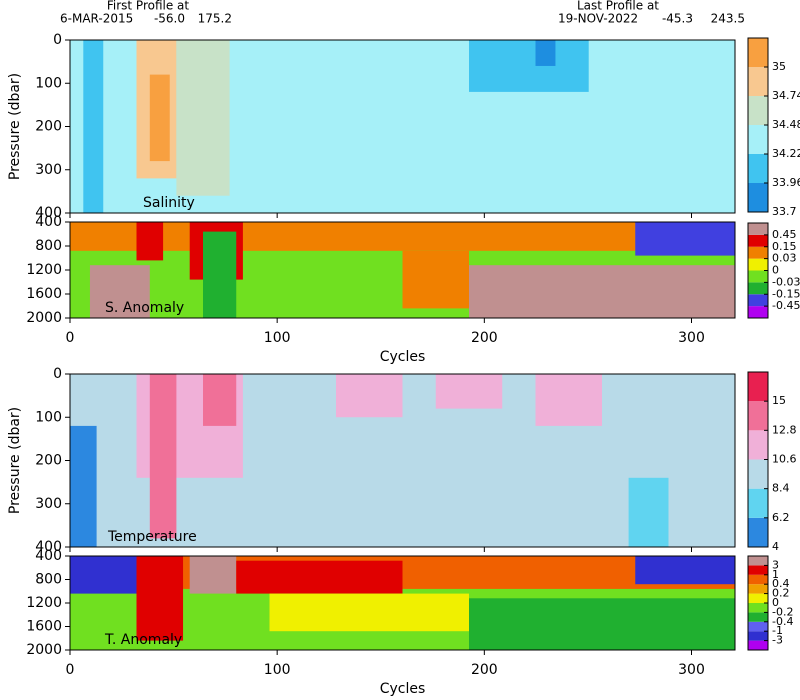 Image resolution: width=800 pixels, height=700 pixels. I want to click on header-lat: -56.0, so click(169, 19).